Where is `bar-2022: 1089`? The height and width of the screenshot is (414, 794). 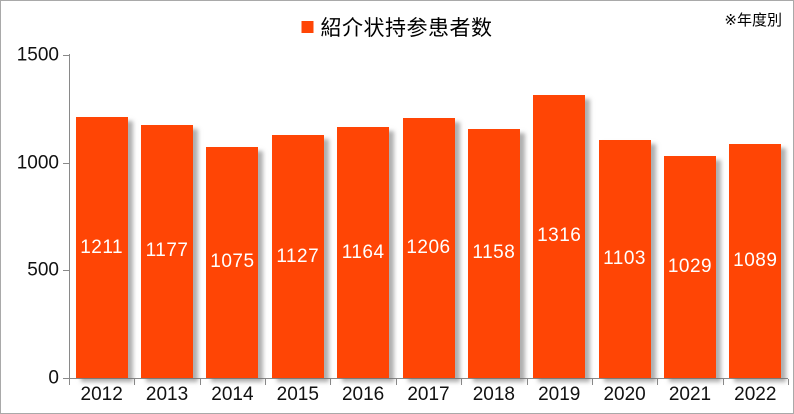
bar-2022: 1089 is located at coordinates (755, 260).